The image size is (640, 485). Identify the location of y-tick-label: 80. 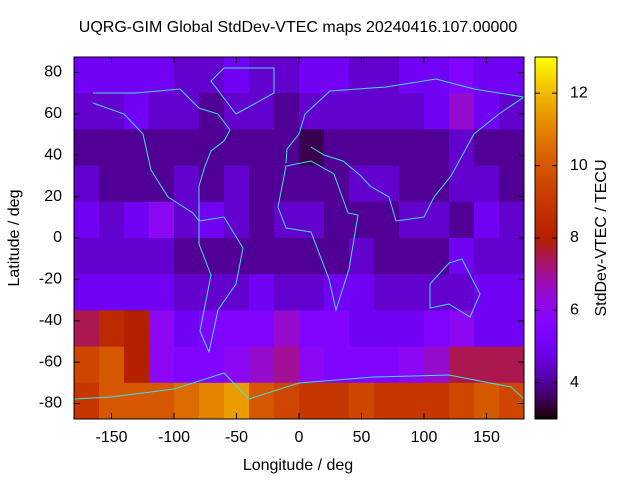
(53, 72).